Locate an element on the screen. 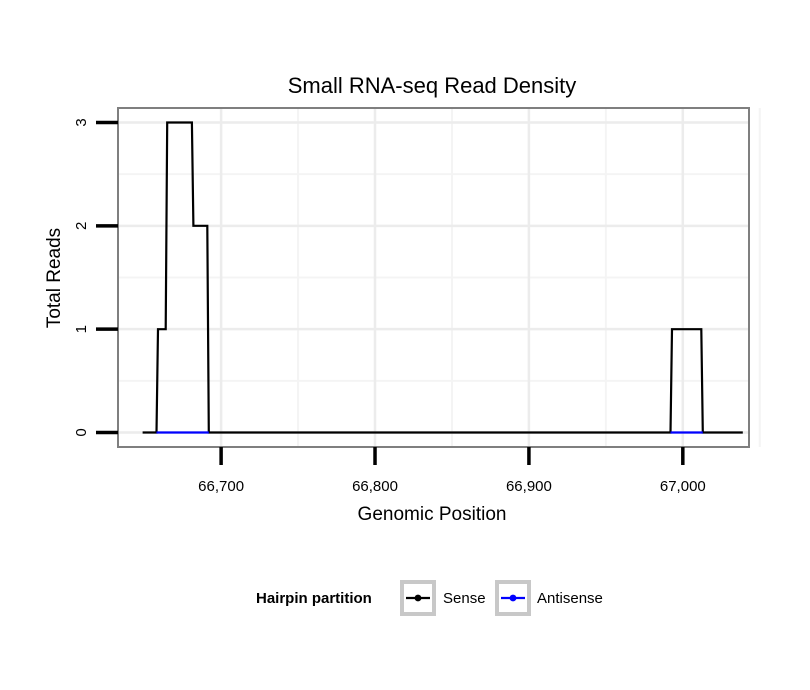 This screenshot has width=810, height=690. x-tick-label: 66,900 is located at coordinates (529, 486).